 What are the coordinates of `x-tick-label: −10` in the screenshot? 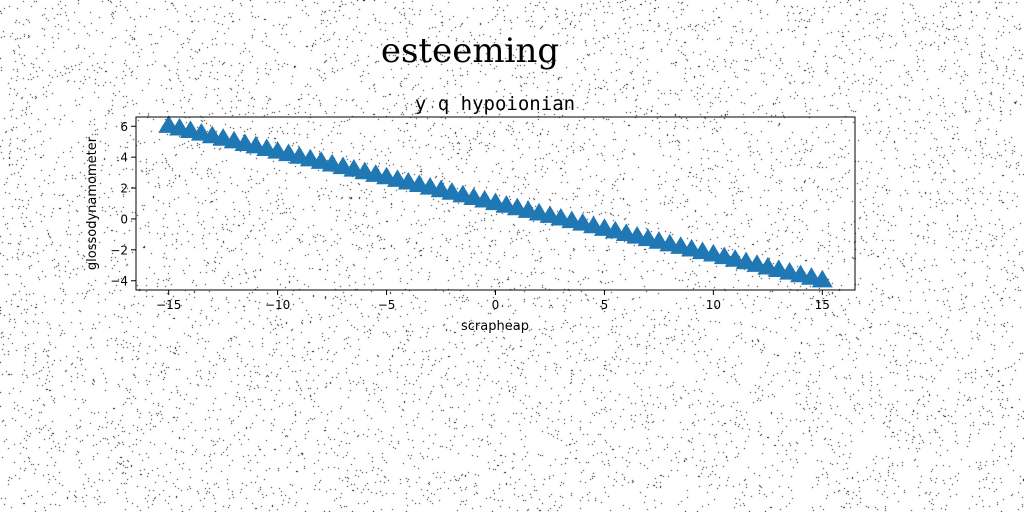 It's located at (277, 305).